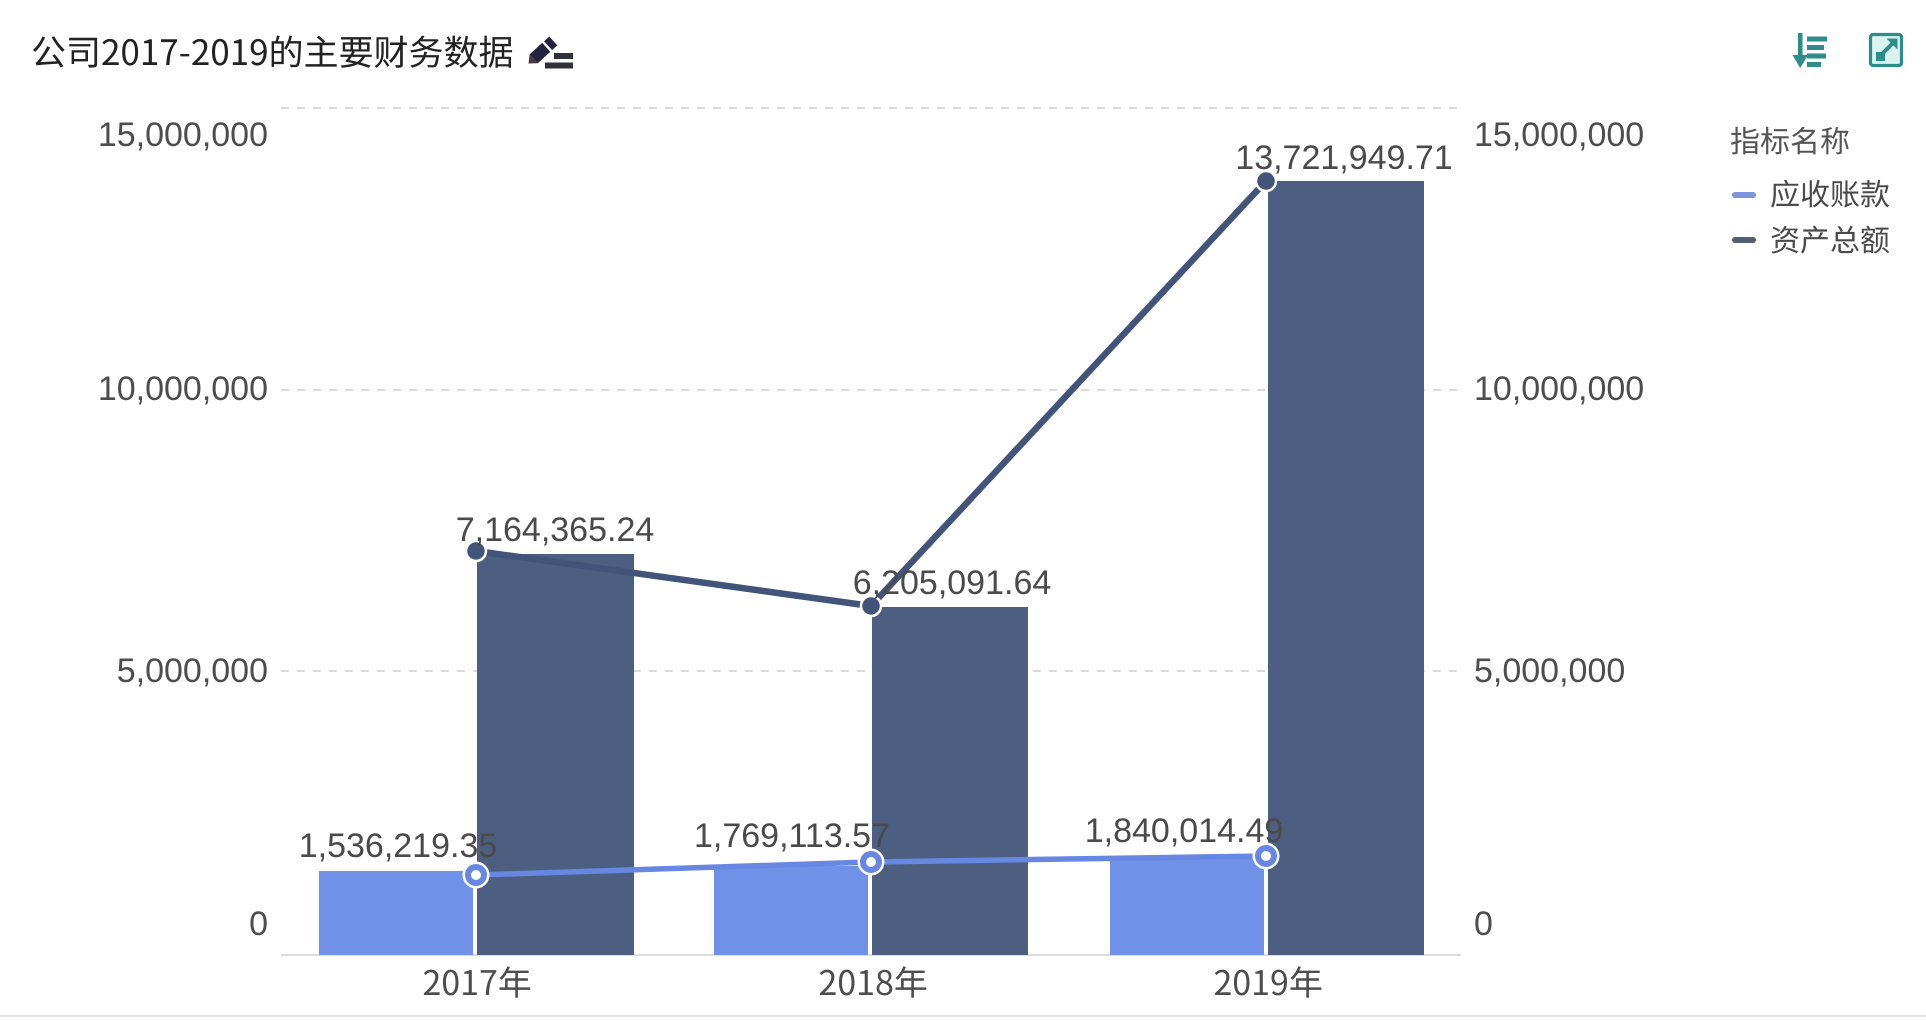  I want to click on svg-text: 7,164,365.24, so click(555, 530).